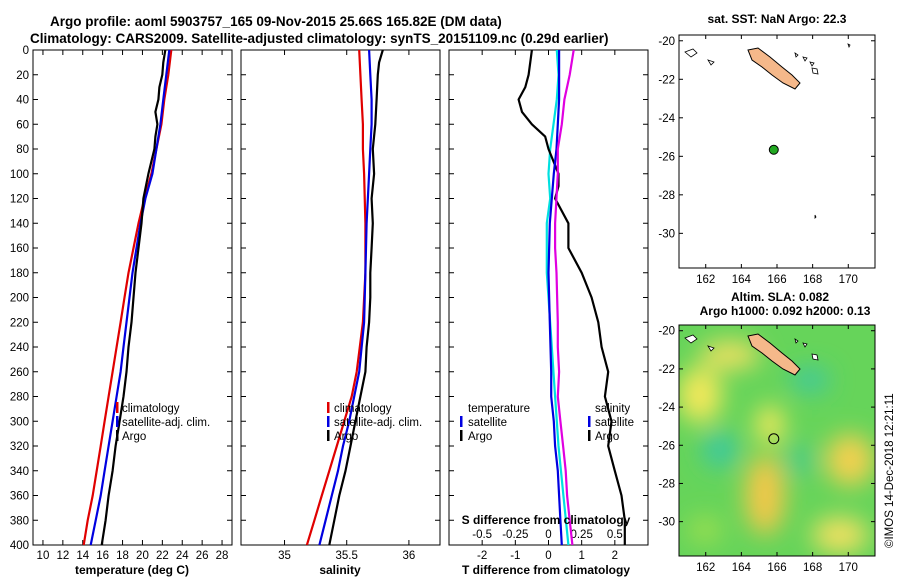 The width and height of the screenshot is (900, 580). Describe the element at coordinates (133, 297) in the screenshot. I see `series-line-argo` at that location.